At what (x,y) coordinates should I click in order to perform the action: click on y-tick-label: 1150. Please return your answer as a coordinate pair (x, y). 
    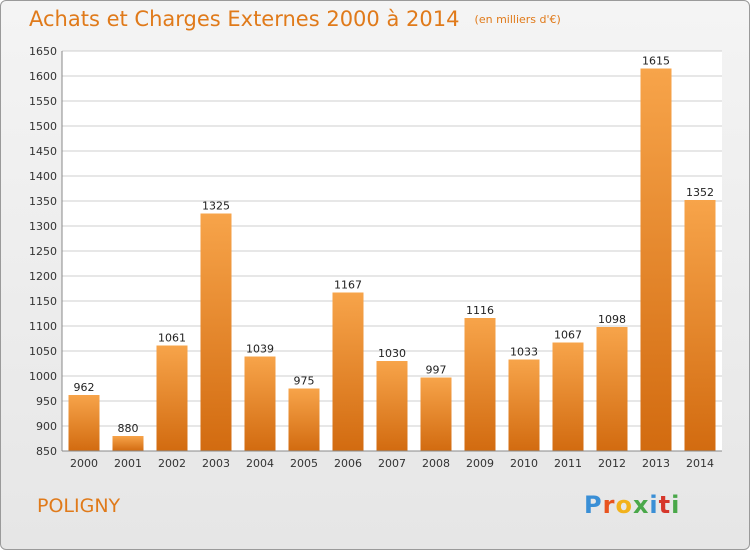
    Looking at the image, I should click on (43, 301).